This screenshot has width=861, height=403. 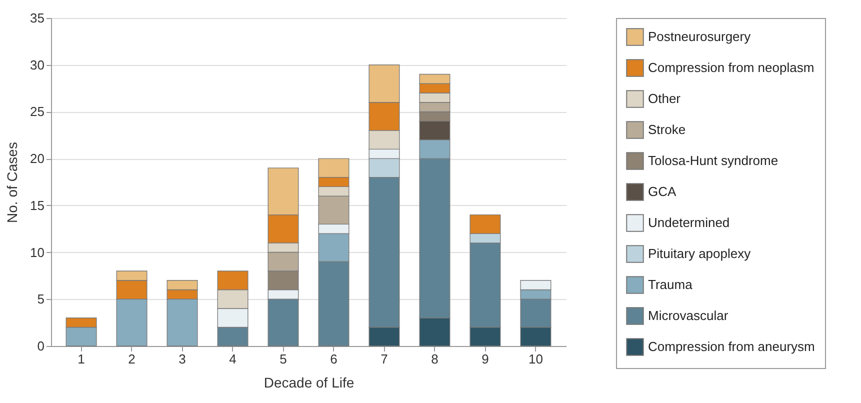 I want to click on y-tick-label: 5, so click(x=40, y=299).